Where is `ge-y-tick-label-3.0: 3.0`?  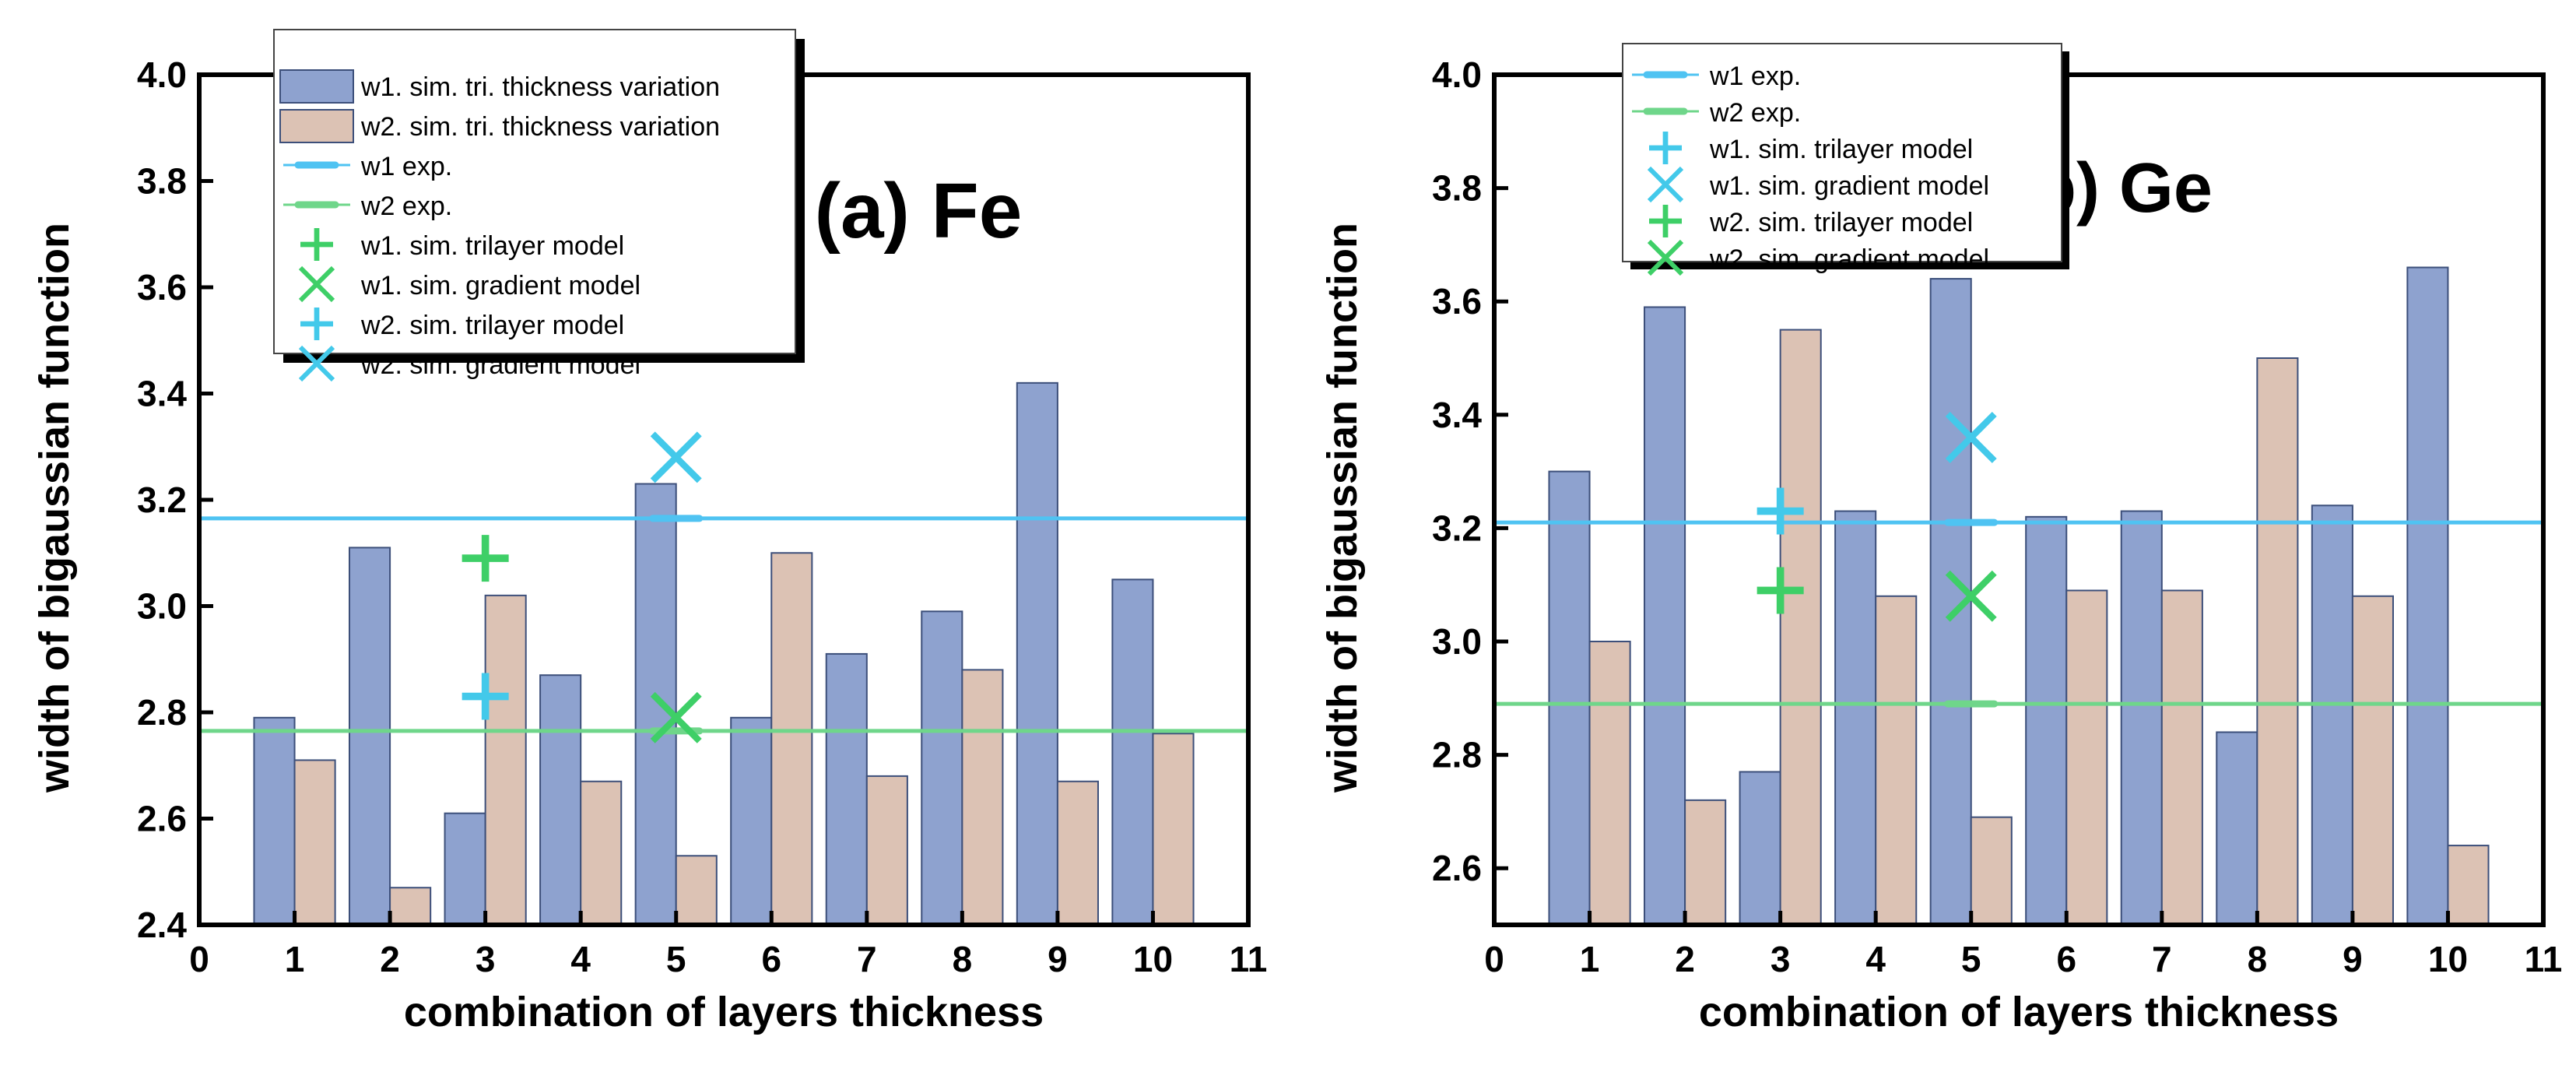 ge-y-tick-label-3.0: 3.0 is located at coordinates (1457, 642).